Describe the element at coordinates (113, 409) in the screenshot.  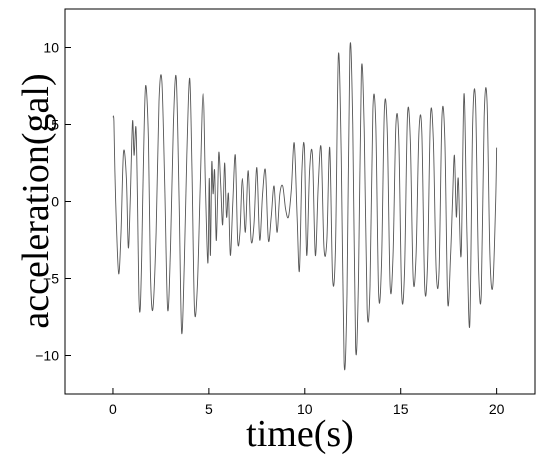
I see `x-tick-label: 0` at that location.